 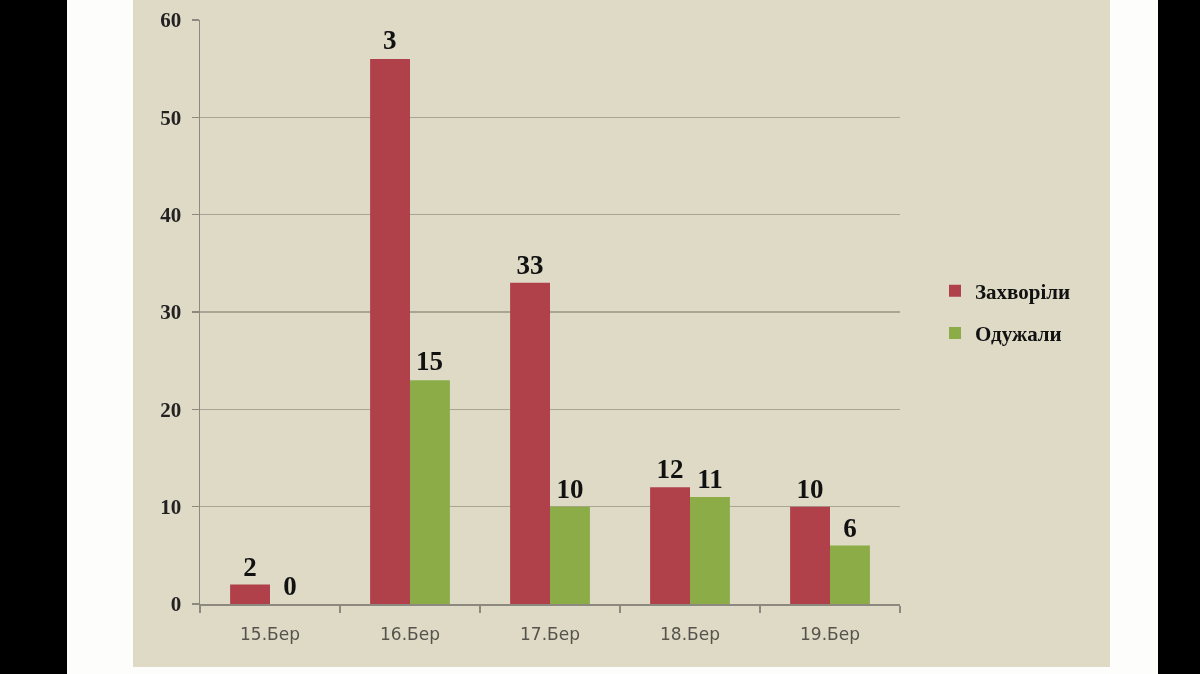 What do you see at coordinates (850, 527) in the screenshot?
I see `data-label: 6` at bounding box center [850, 527].